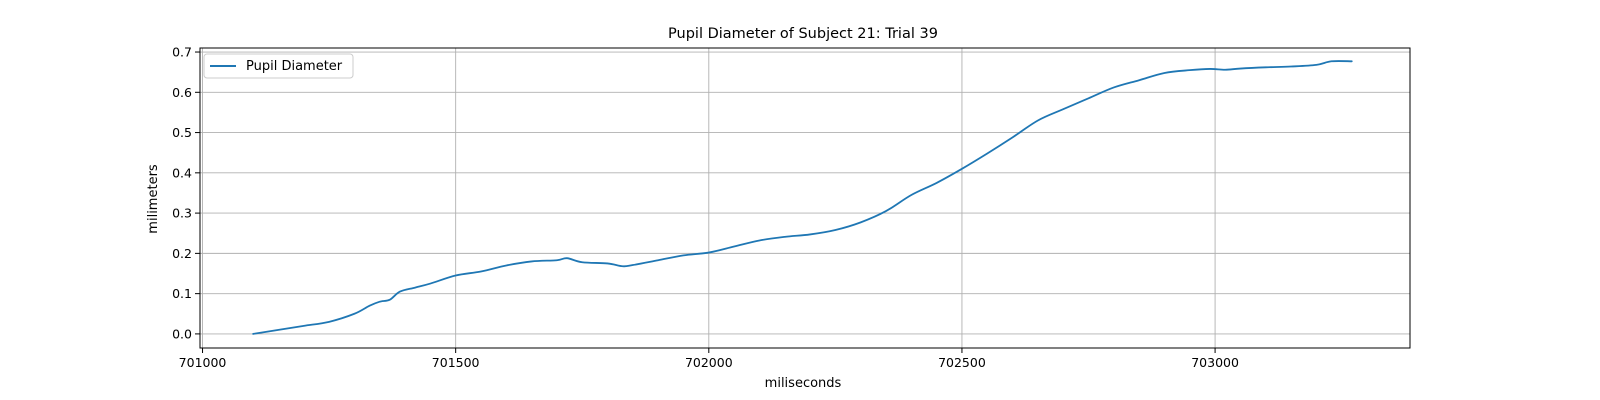  I want to click on x-tick-label: 701000, so click(203, 362).